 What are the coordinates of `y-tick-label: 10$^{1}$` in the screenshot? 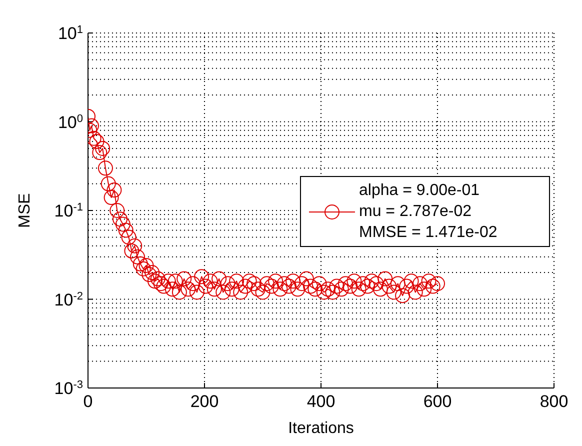 It's located at (70, 33).